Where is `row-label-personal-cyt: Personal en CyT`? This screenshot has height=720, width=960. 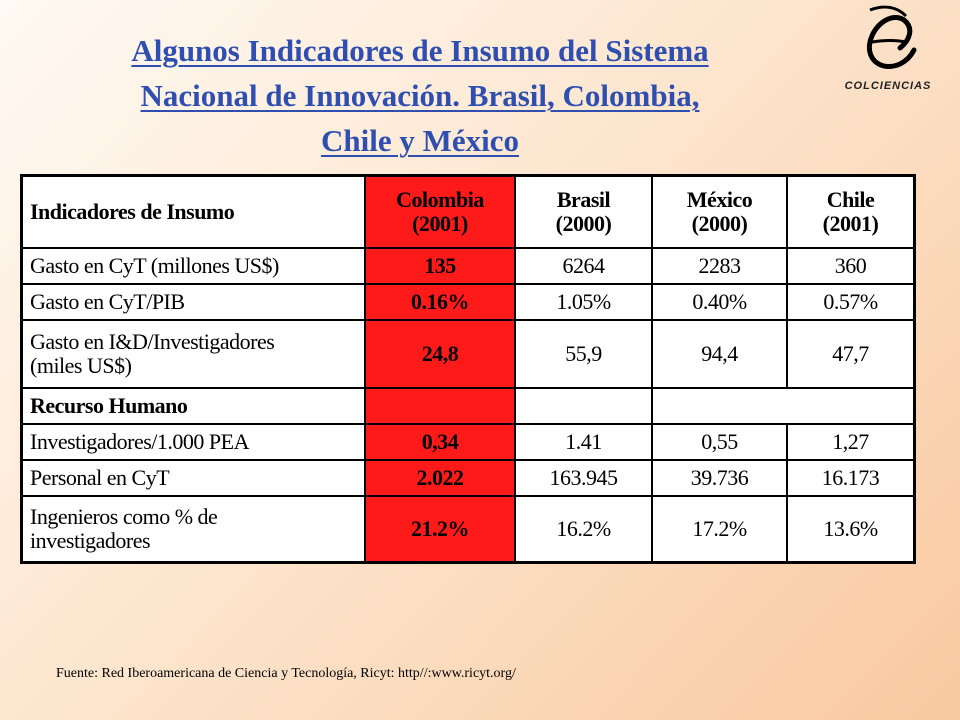 row-label-personal-cyt: Personal en CyT is located at coordinates (193, 478).